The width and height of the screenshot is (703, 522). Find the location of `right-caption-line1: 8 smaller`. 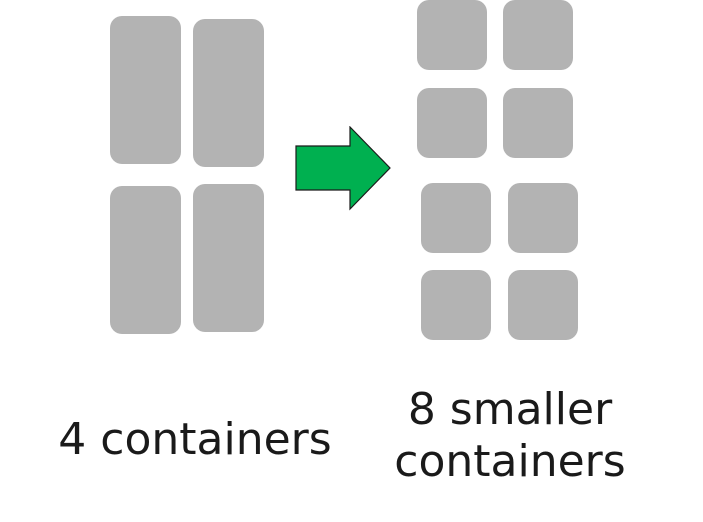

right-caption-line1: 8 smaller is located at coordinates (510, 409).